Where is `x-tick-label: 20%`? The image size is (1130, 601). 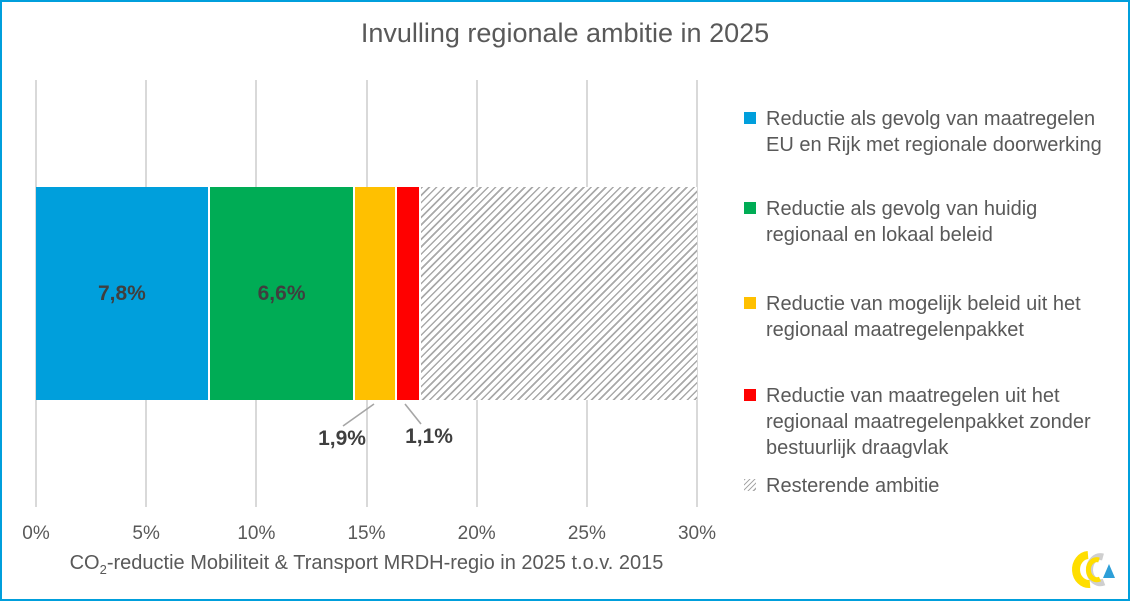 x-tick-label: 20% is located at coordinates (476, 533).